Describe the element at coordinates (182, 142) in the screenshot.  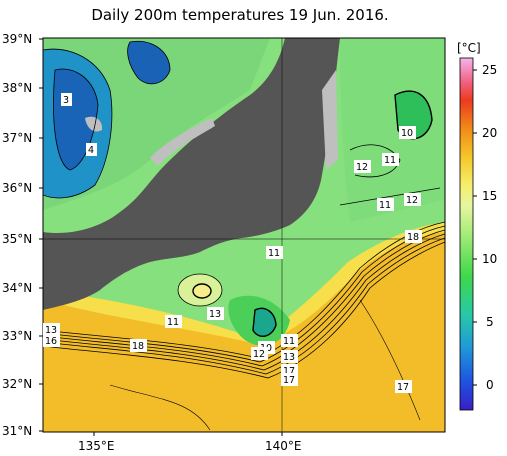
I see `coastal-no-data` at that location.